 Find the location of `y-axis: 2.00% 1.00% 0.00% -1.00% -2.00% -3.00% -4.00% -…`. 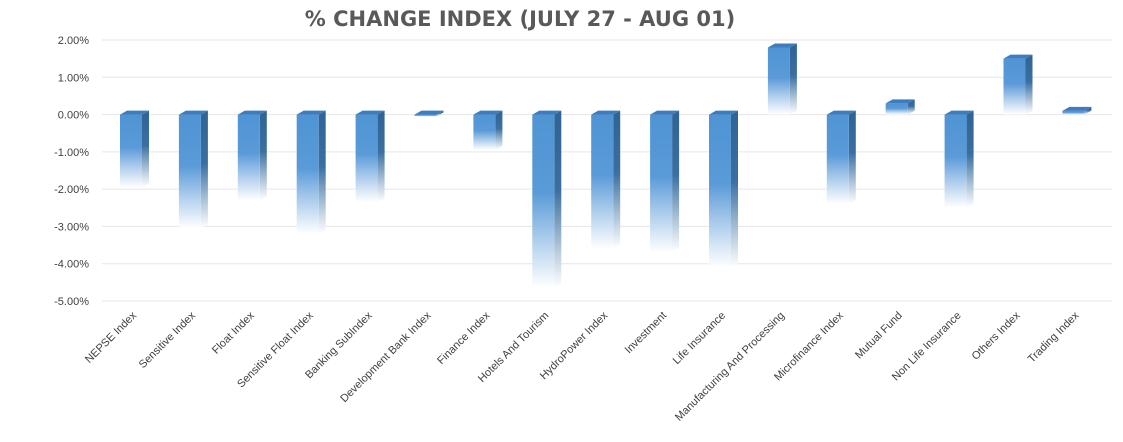

y-axis: 2.00% 1.00% 0.00% -1.00% -2.00% -3.00% -4.00% -… is located at coordinates (71, 171).